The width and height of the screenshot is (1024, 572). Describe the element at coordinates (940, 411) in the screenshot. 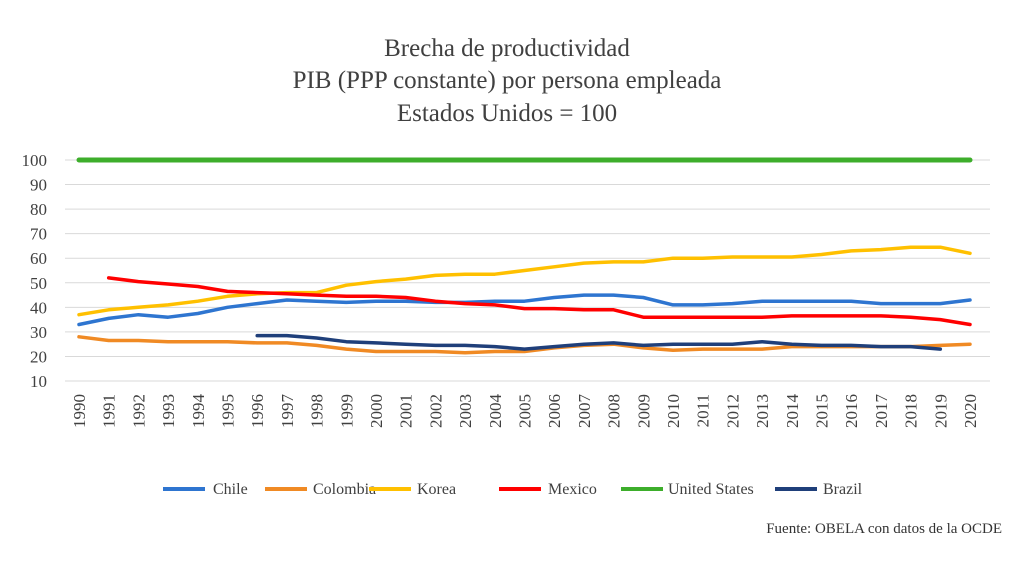

I see `x-tick-label: 2019` at that location.